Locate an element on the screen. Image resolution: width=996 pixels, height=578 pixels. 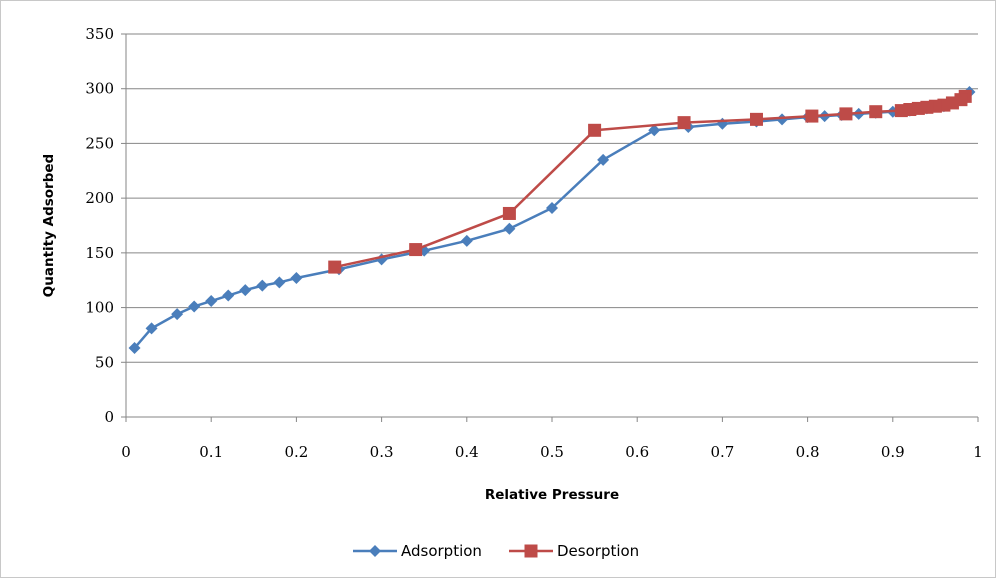
y-tick-label-6: 300 is located at coordinates (99, 89).